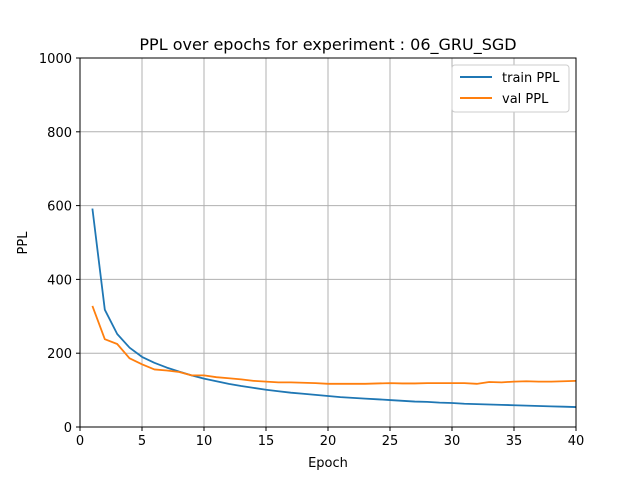 This screenshot has height=480, width=640. Describe the element at coordinates (390, 441) in the screenshot. I see `x-tick-label: 25` at that location.